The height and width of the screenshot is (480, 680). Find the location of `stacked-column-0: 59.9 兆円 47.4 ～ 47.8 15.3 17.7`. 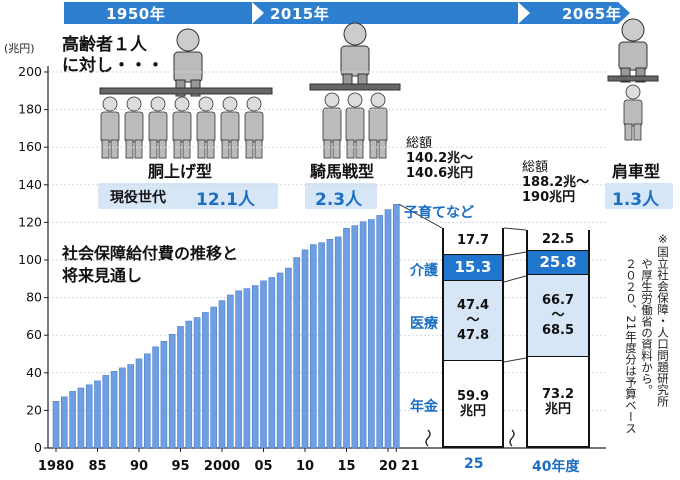

stacked-column-0: 59.9 兆円 47.4 ～ 47.8 15.3 17.7 is located at coordinates (473, 337).